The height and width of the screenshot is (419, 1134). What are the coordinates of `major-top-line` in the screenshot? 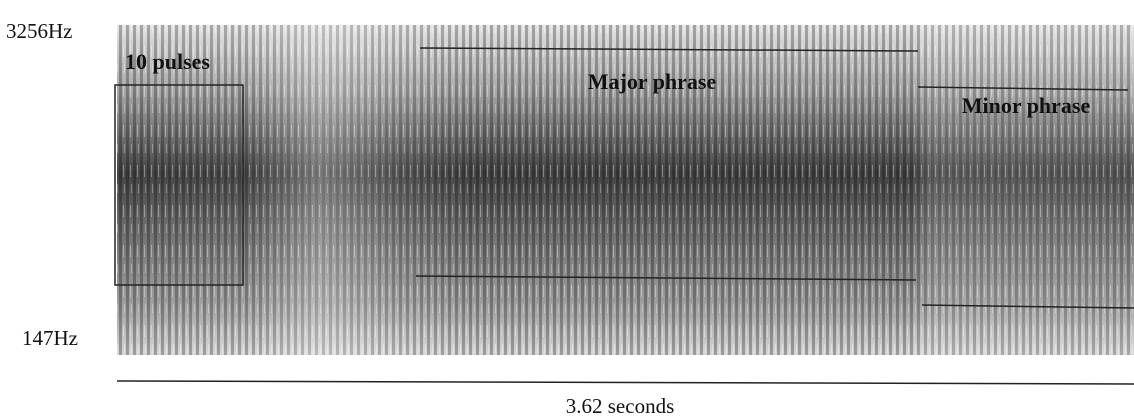 It's located at (669, 49).